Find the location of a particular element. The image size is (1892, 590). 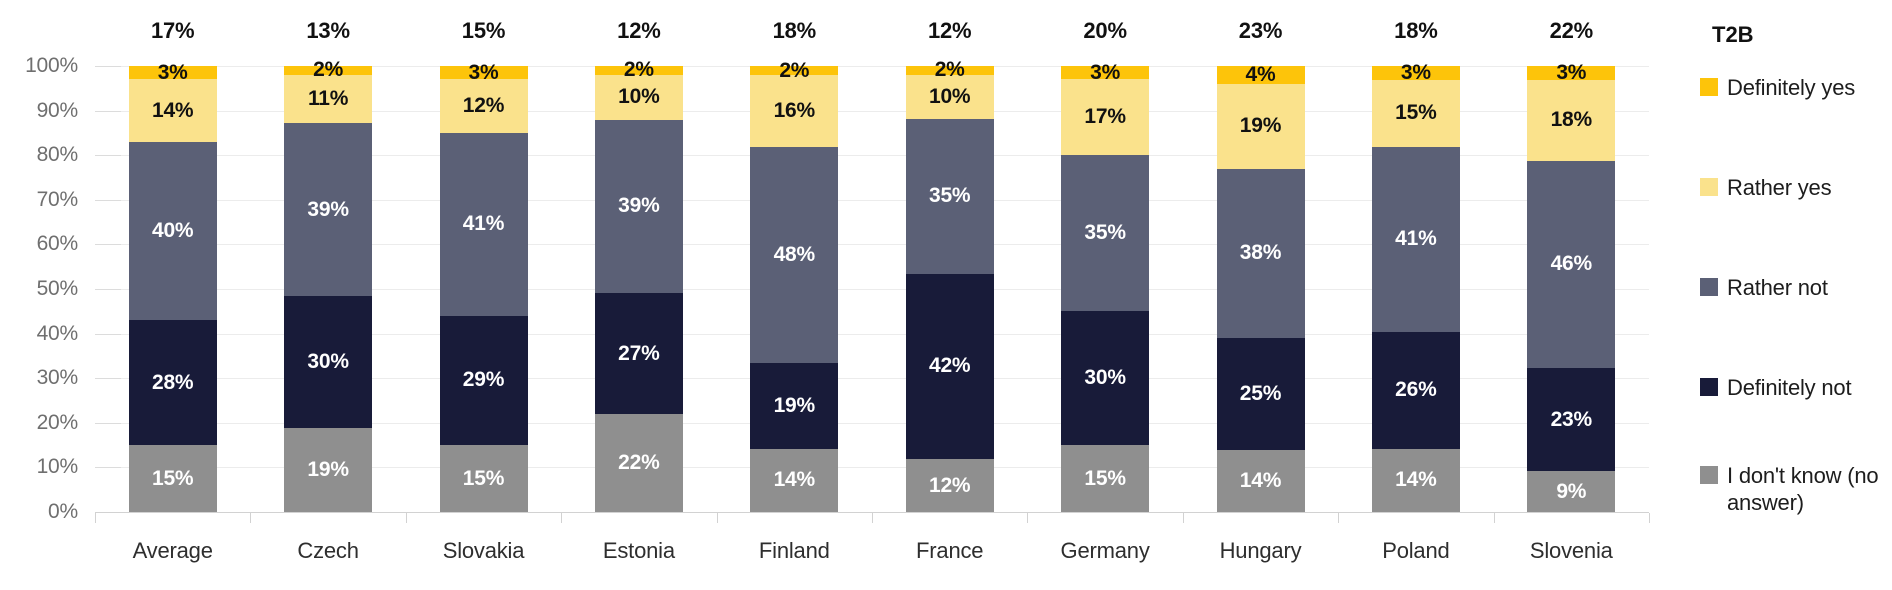

legend-title: T2B is located at coordinates (1733, 34).